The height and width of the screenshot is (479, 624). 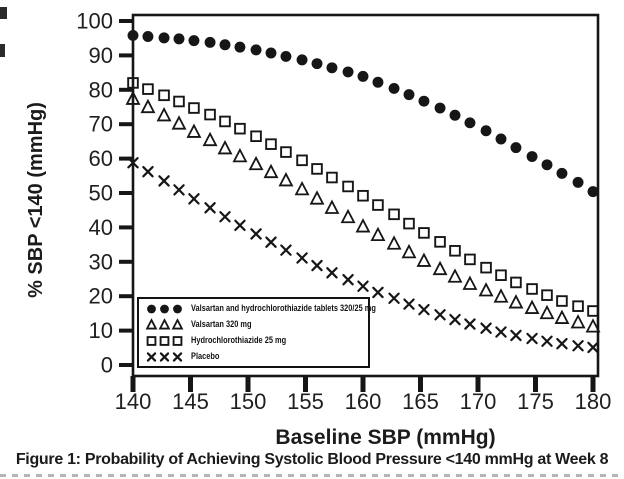 What do you see at coordinates (478, 401) in the screenshot?
I see `x-tick-label: 170` at bounding box center [478, 401].